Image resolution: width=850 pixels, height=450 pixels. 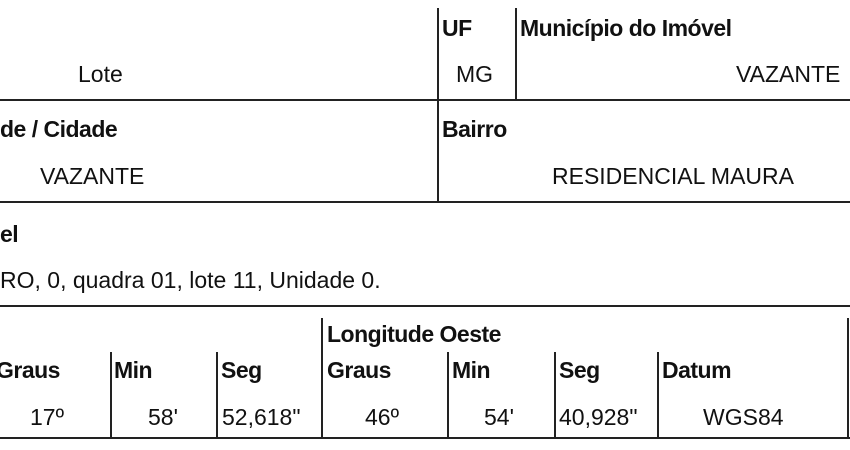 I want to click on uf-value: MG, so click(x=475, y=74).